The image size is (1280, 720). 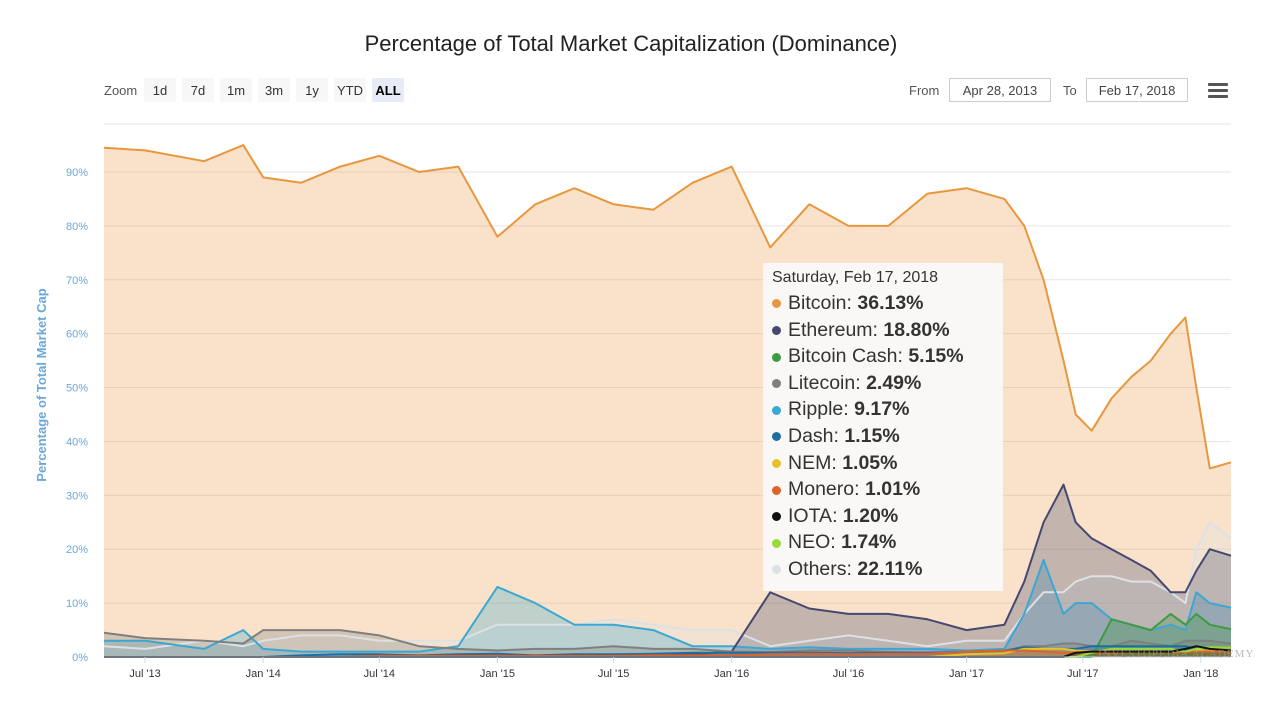 What do you see at coordinates (1218, 91) in the screenshot?
I see `hamburger-menu-icon` at bounding box center [1218, 91].